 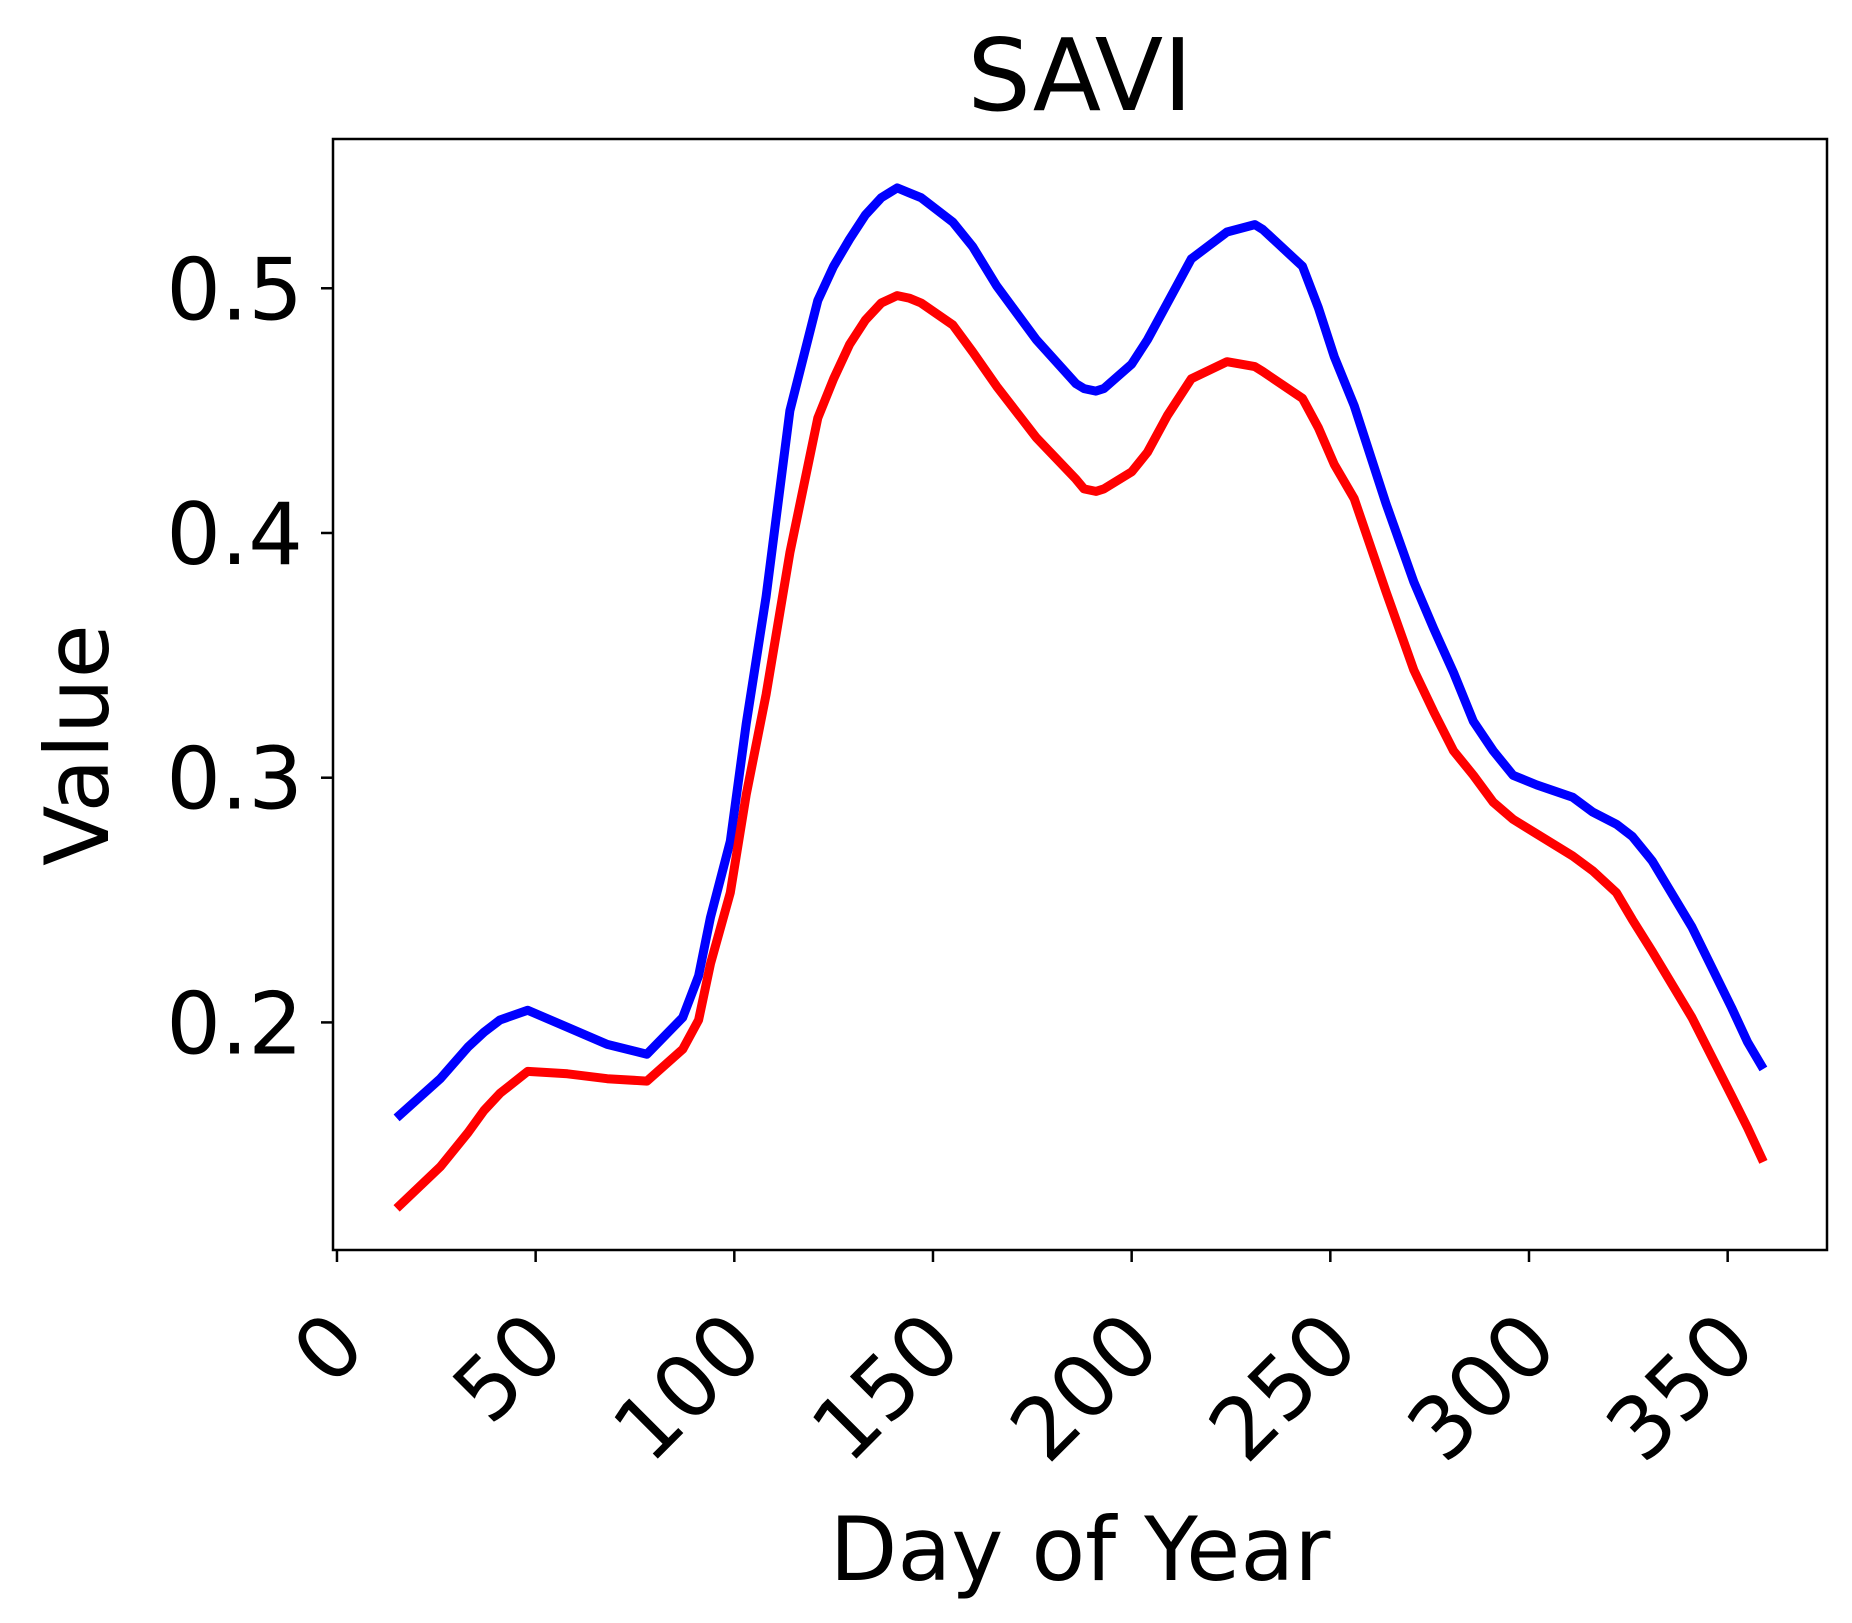 What do you see at coordinates (77, 745) in the screenshot?
I see `y-axis-label: Value` at bounding box center [77, 745].